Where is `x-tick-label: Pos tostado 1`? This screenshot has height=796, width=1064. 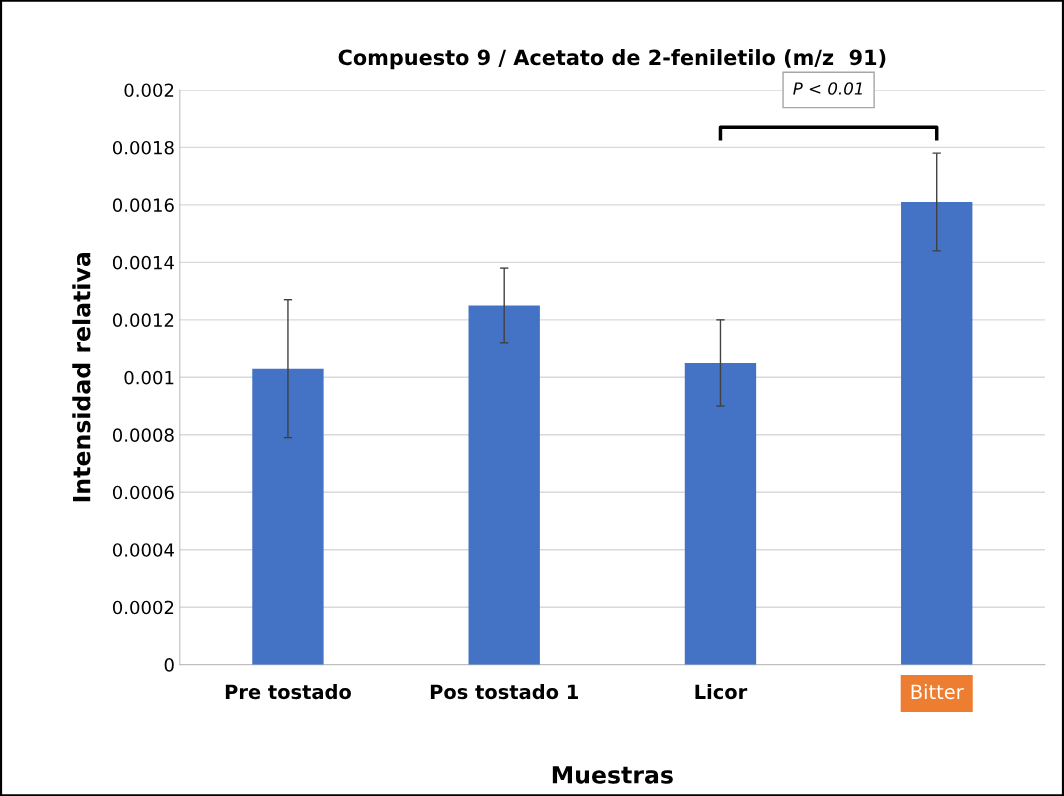
x-tick-label: Pos tostado 1 is located at coordinates (504, 692).